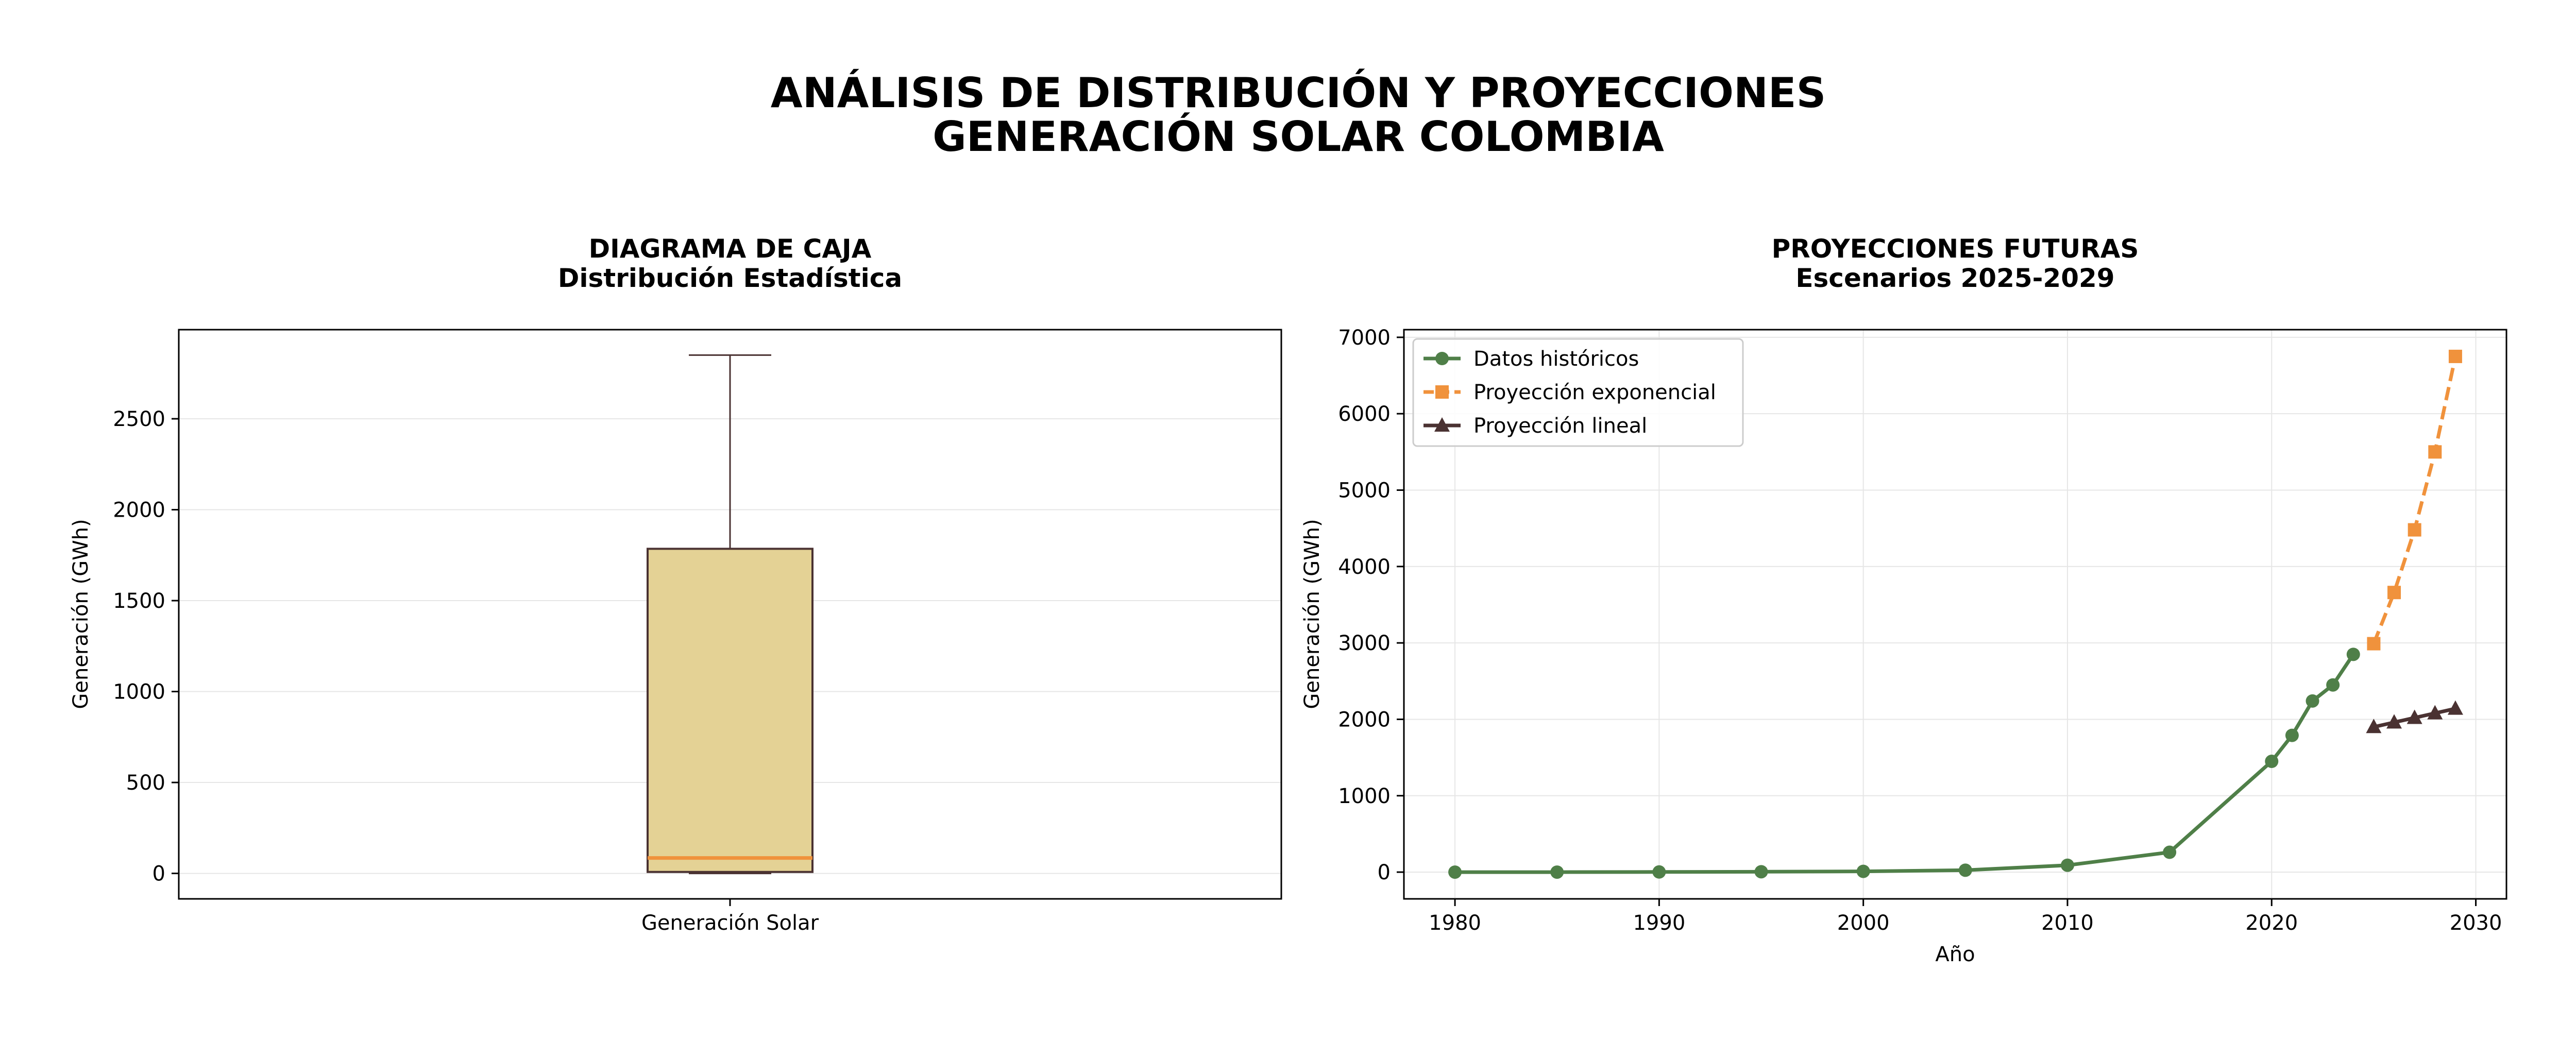  What do you see at coordinates (139, 510) in the screenshot?
I see `boxplot-y-tick-label: 2000` at bounding box center [139, 510].